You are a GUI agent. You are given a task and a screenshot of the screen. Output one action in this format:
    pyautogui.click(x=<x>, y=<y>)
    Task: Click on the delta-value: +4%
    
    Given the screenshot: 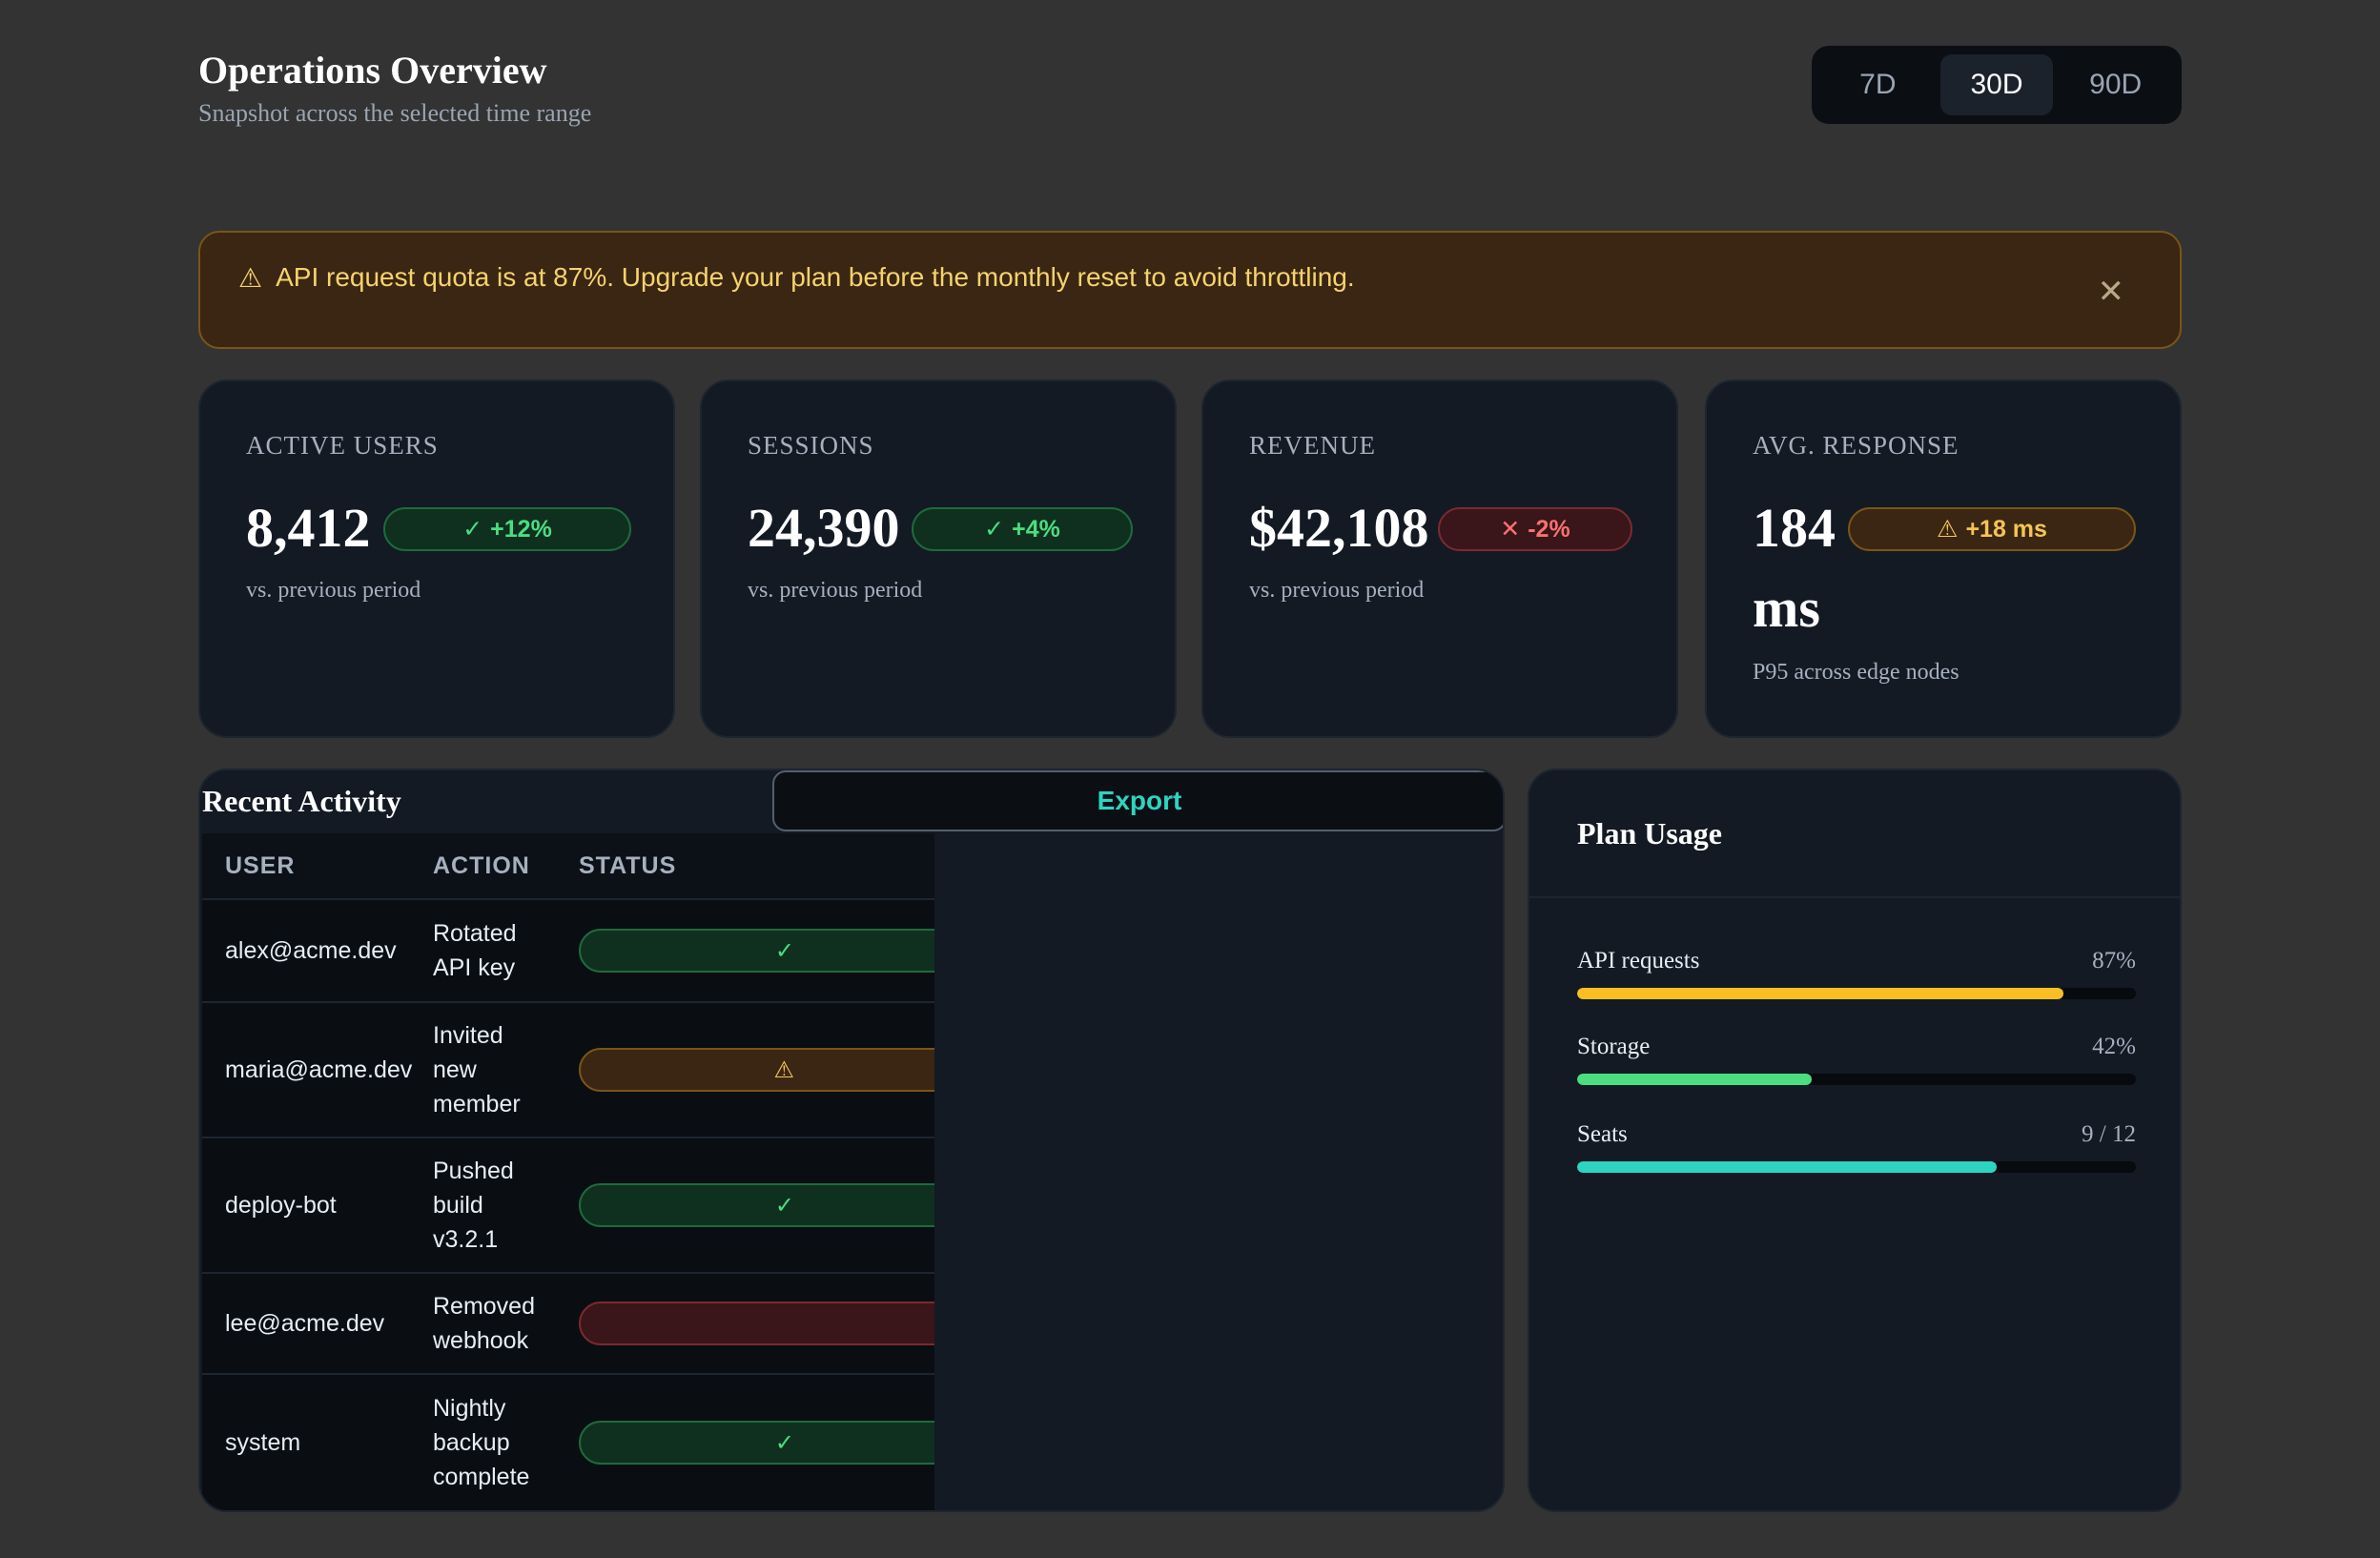 What is the action you would take?
    pyautogui.click(x=1036, y=529)
    